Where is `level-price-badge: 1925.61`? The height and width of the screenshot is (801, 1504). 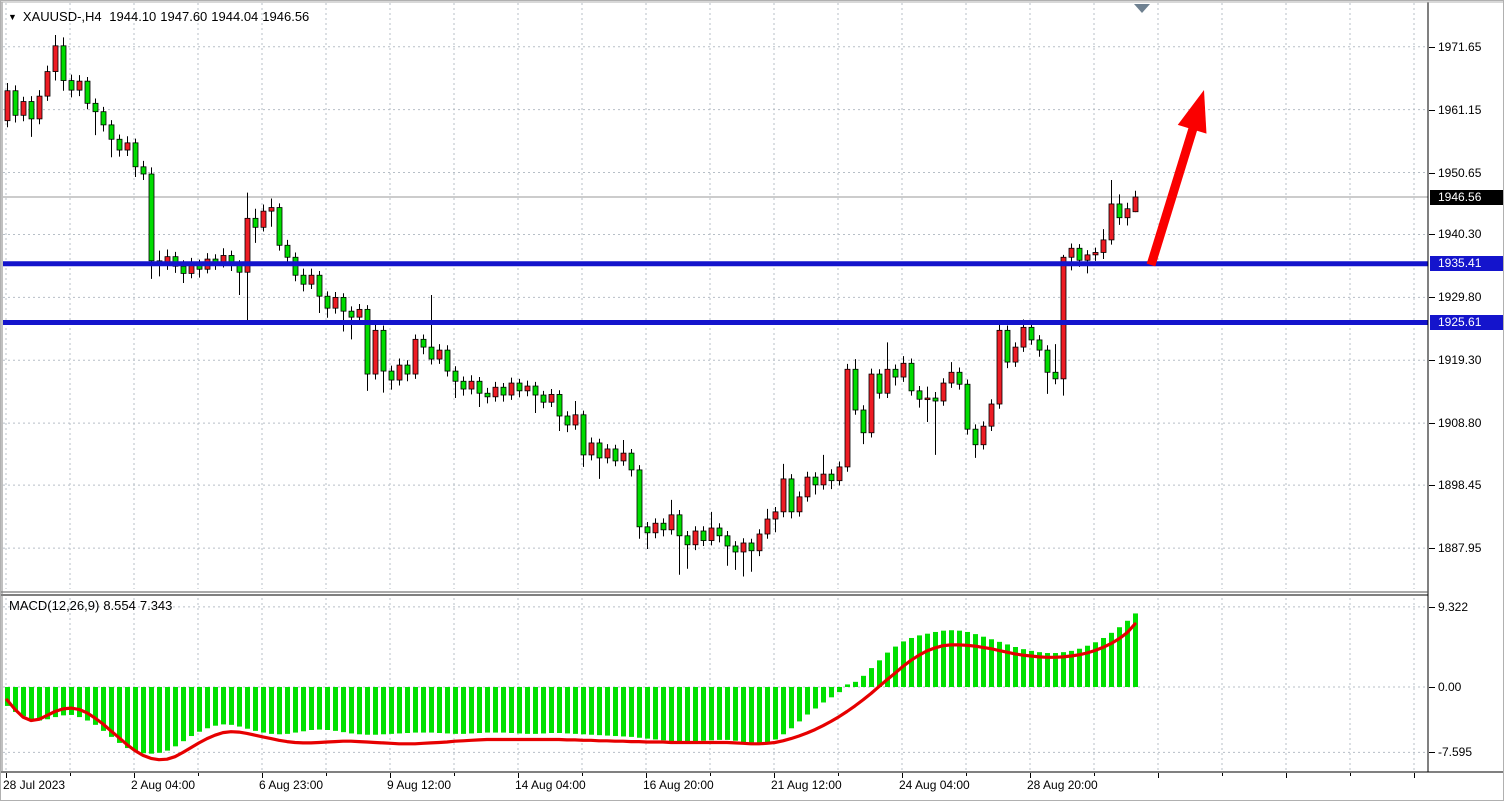 level-price-badge: 1925.61 is located at coordinates (1466, 322).